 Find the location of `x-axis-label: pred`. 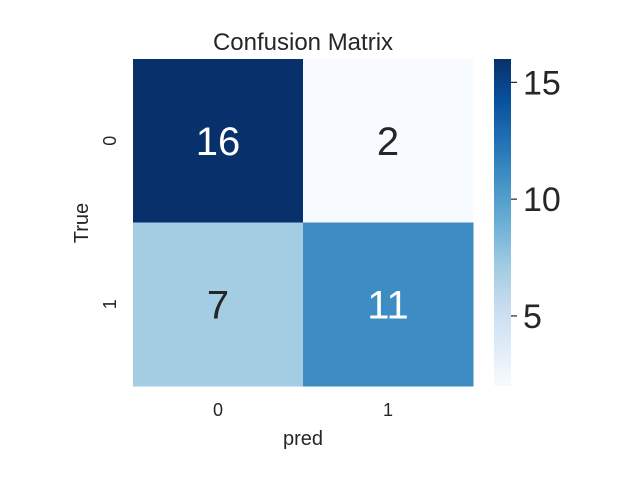

x-axis-label: pred is located at coordinates (303, 439).